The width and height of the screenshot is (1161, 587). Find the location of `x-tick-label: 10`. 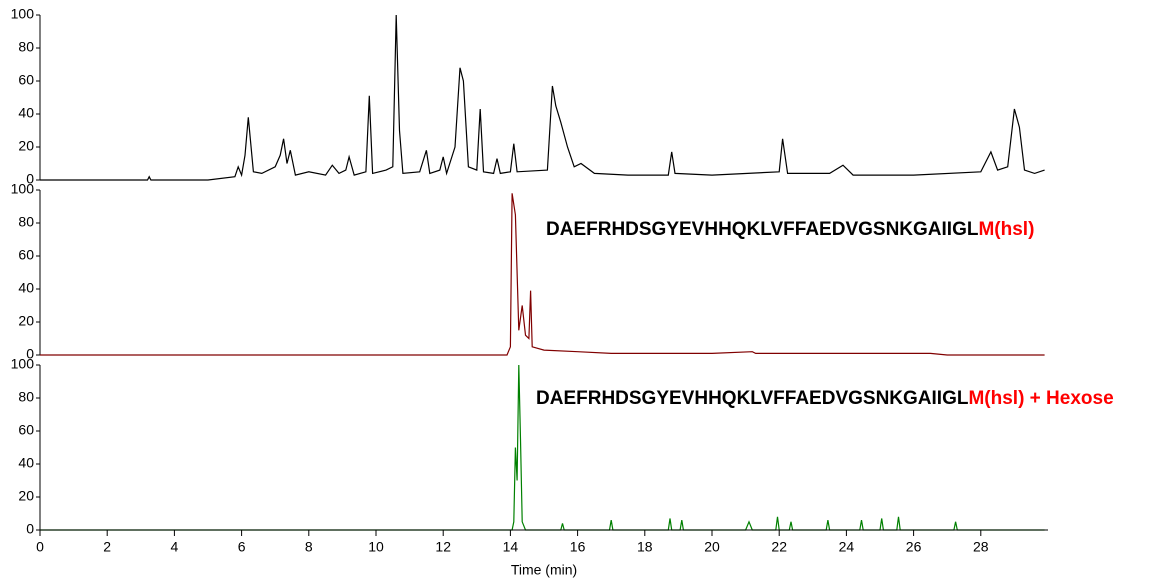

x-tick-label: 10 is located at coordinates (376, 547).